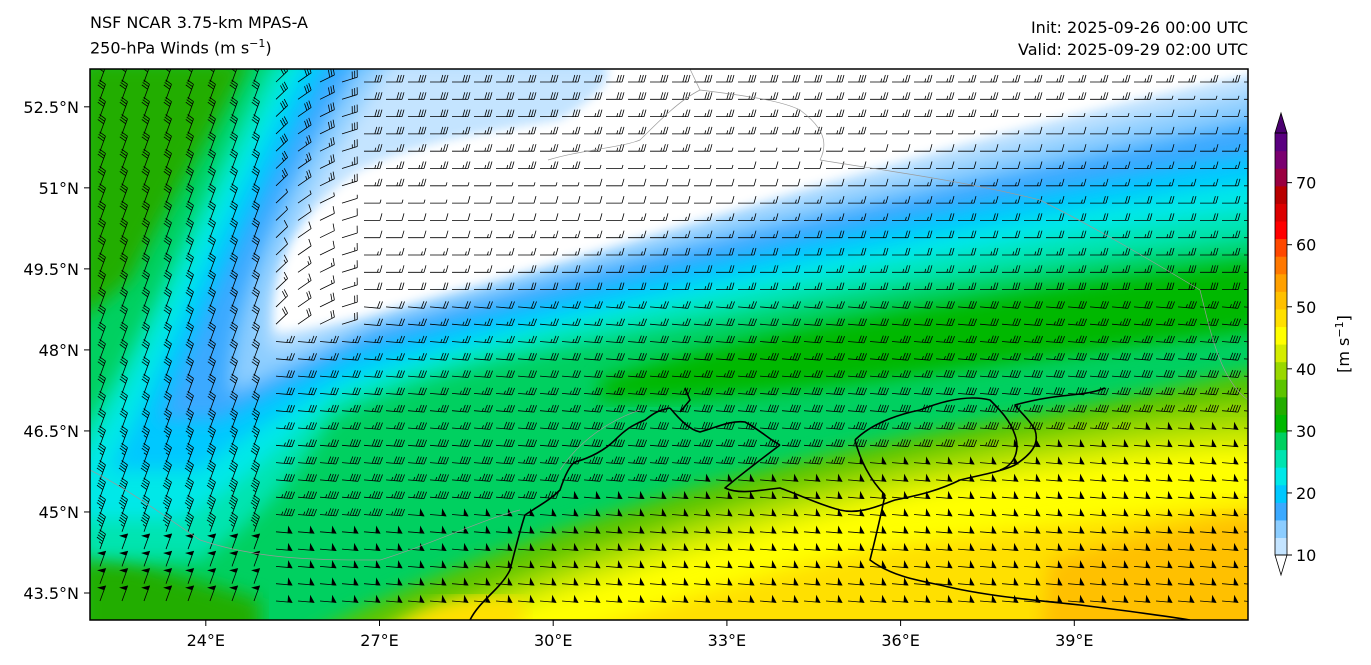 The width and height of the screenshot is (1371, 665). Describe the element at coordinates (1306, 245) in the screenshot. I see `colorbar-tick-label: 60` at that location.